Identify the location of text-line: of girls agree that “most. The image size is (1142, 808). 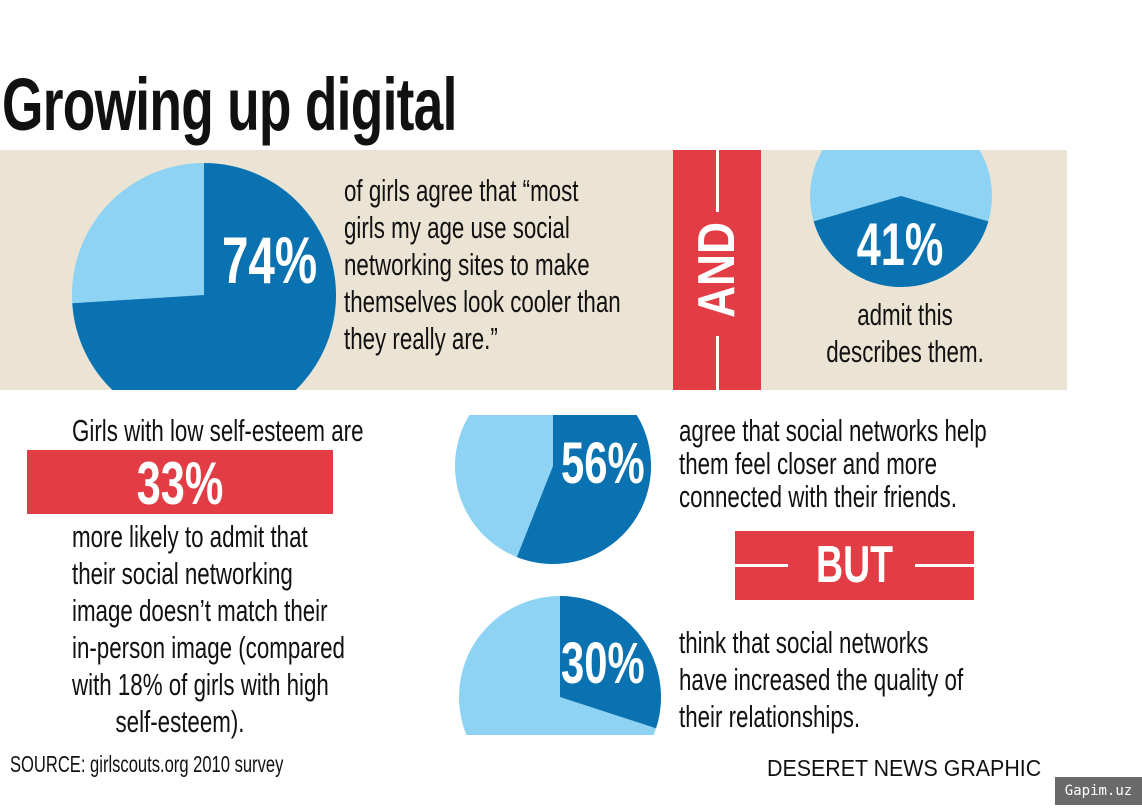
(461, 190).